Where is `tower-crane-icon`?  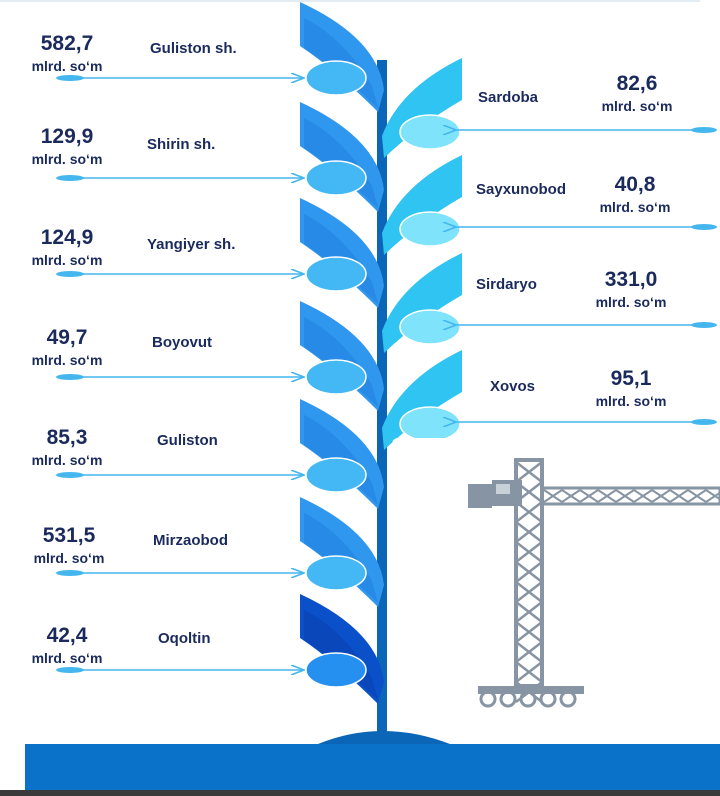
tower-crane-icon is located at coordinates (594, 583).